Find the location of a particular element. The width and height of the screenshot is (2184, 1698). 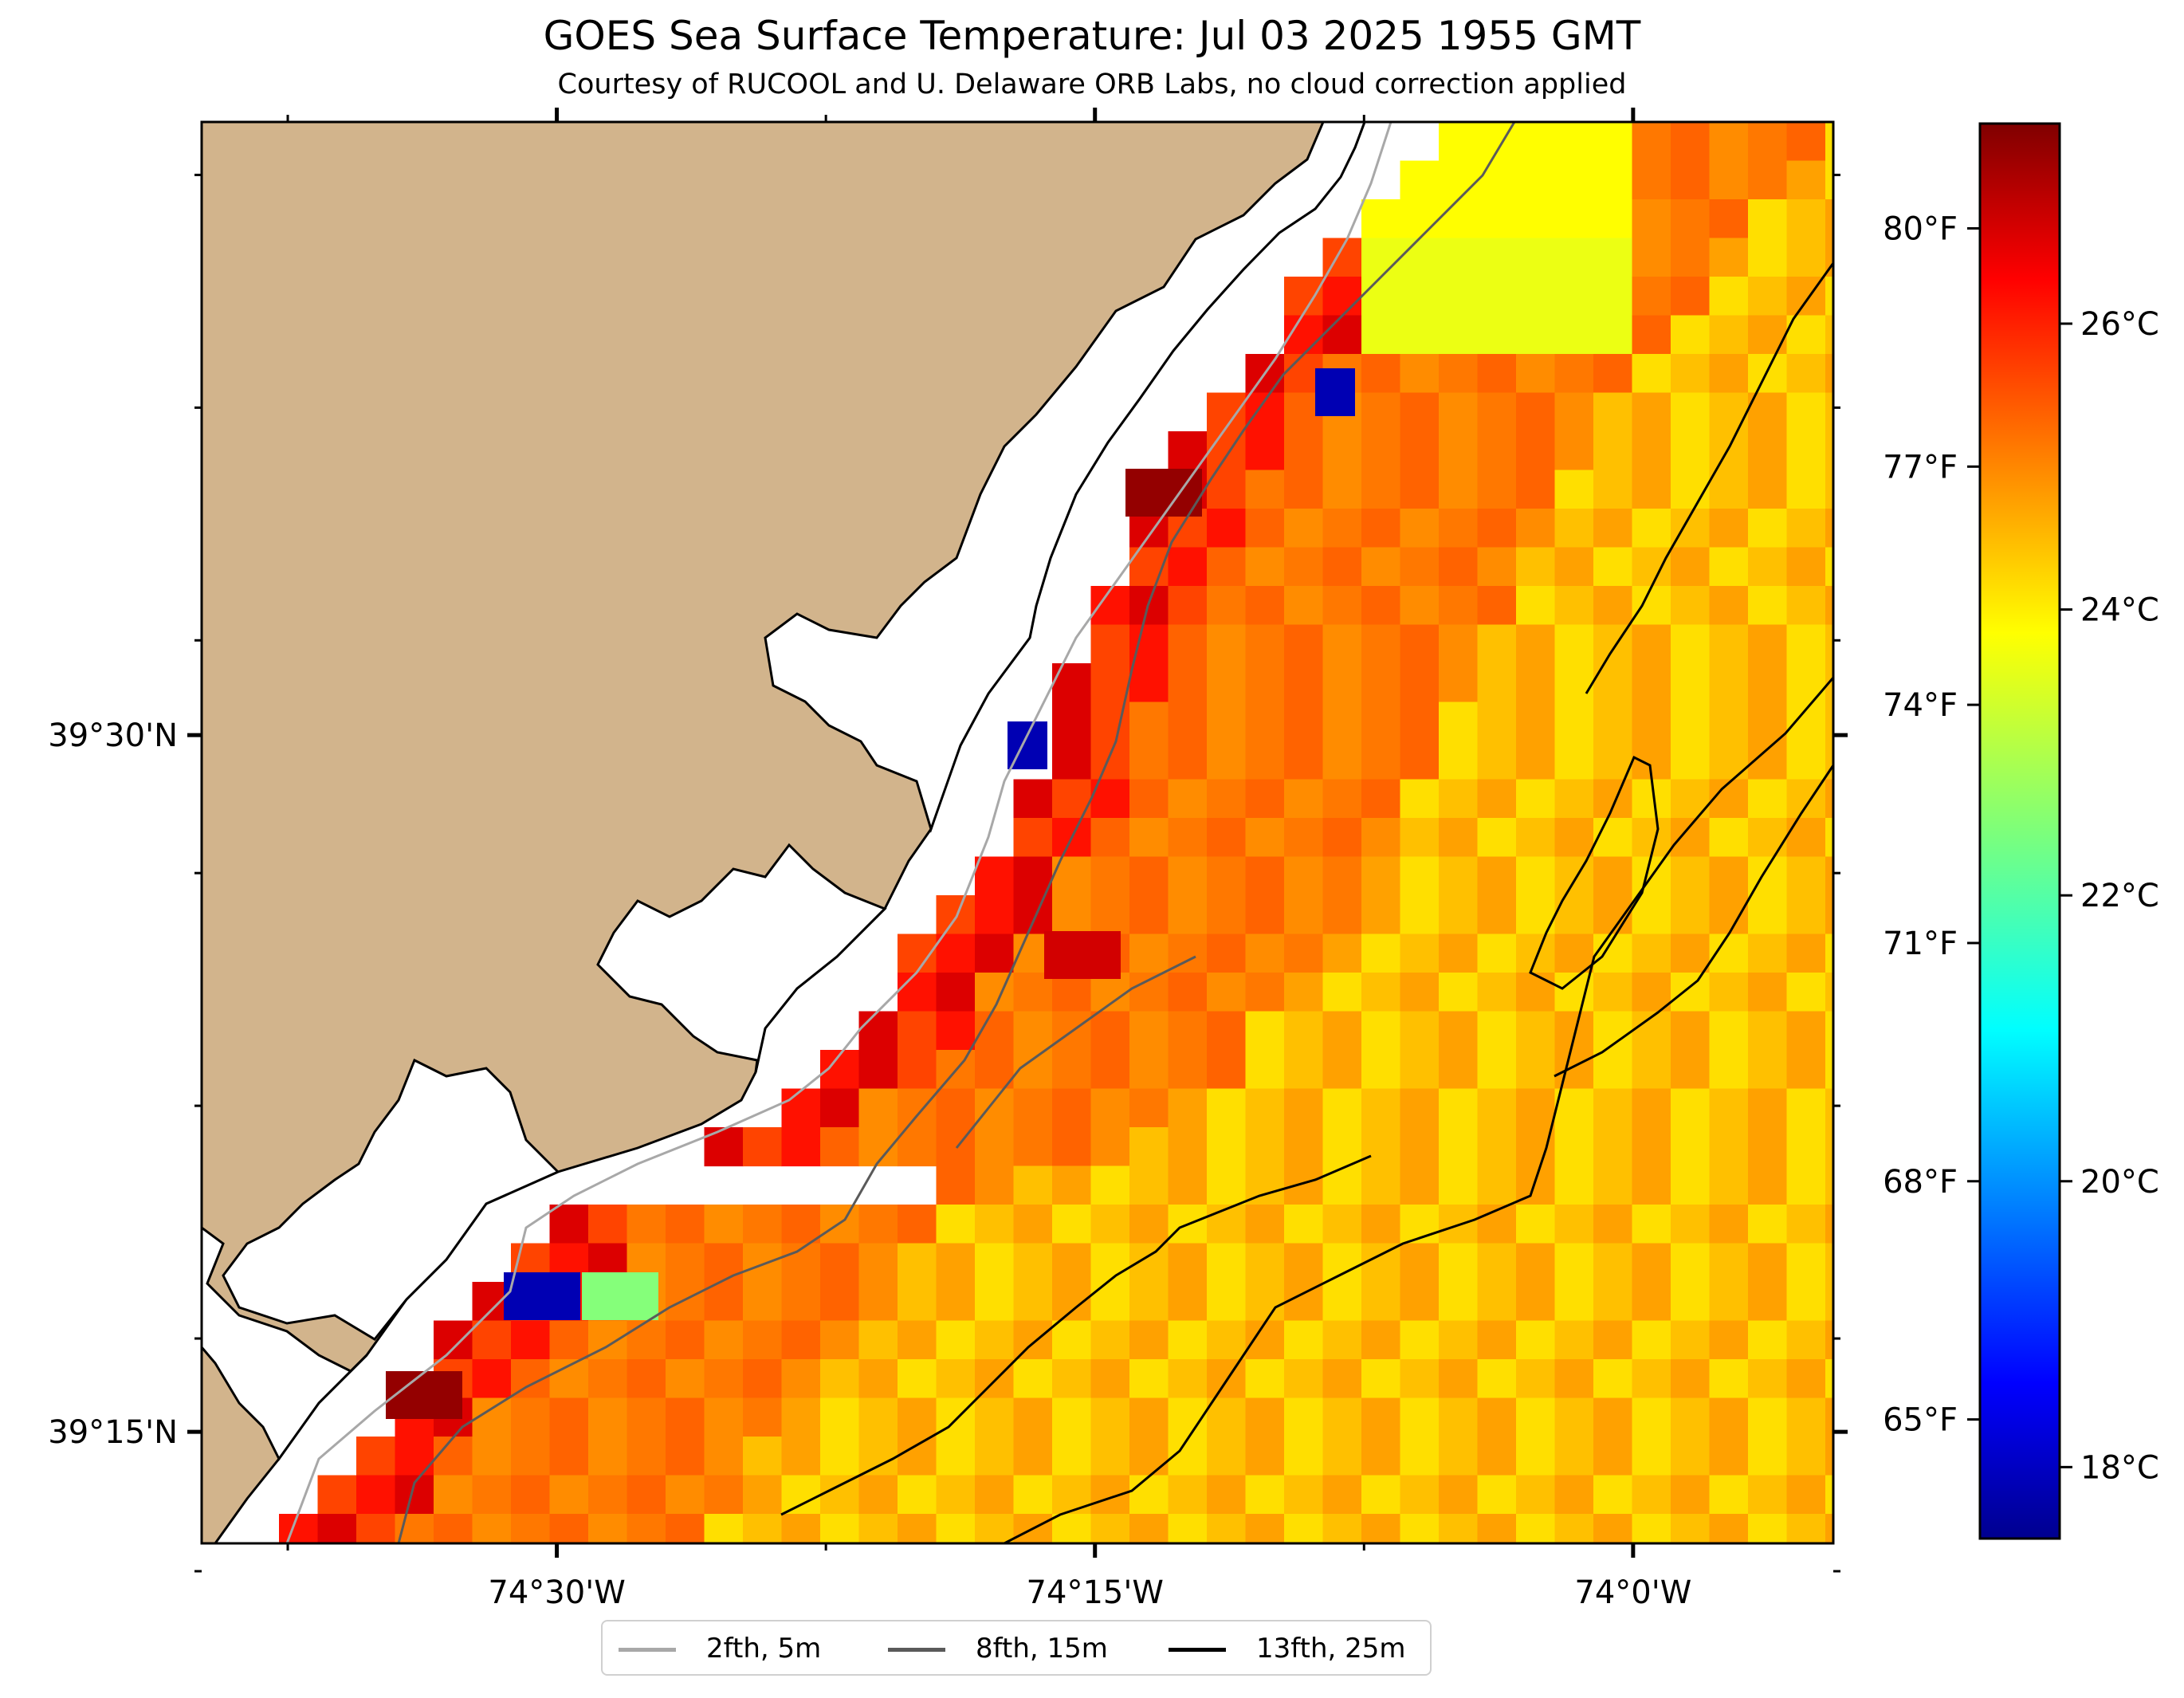

legend-label: 2fth, 5m is located at coordinates (764, 1649).